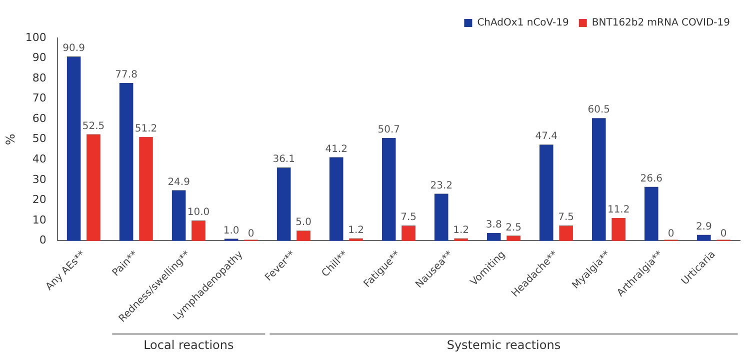 Image resolution: width=748 pixels, height=354 pixels. I want to click on data-label: 23.2, so click(441, 186).